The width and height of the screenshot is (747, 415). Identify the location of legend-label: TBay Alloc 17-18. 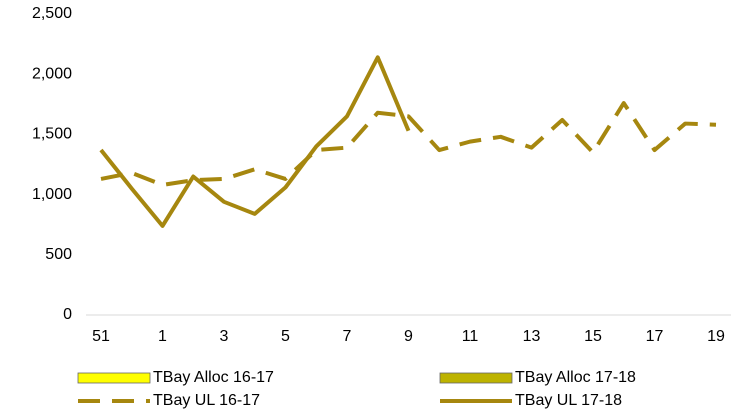
(575, 377).